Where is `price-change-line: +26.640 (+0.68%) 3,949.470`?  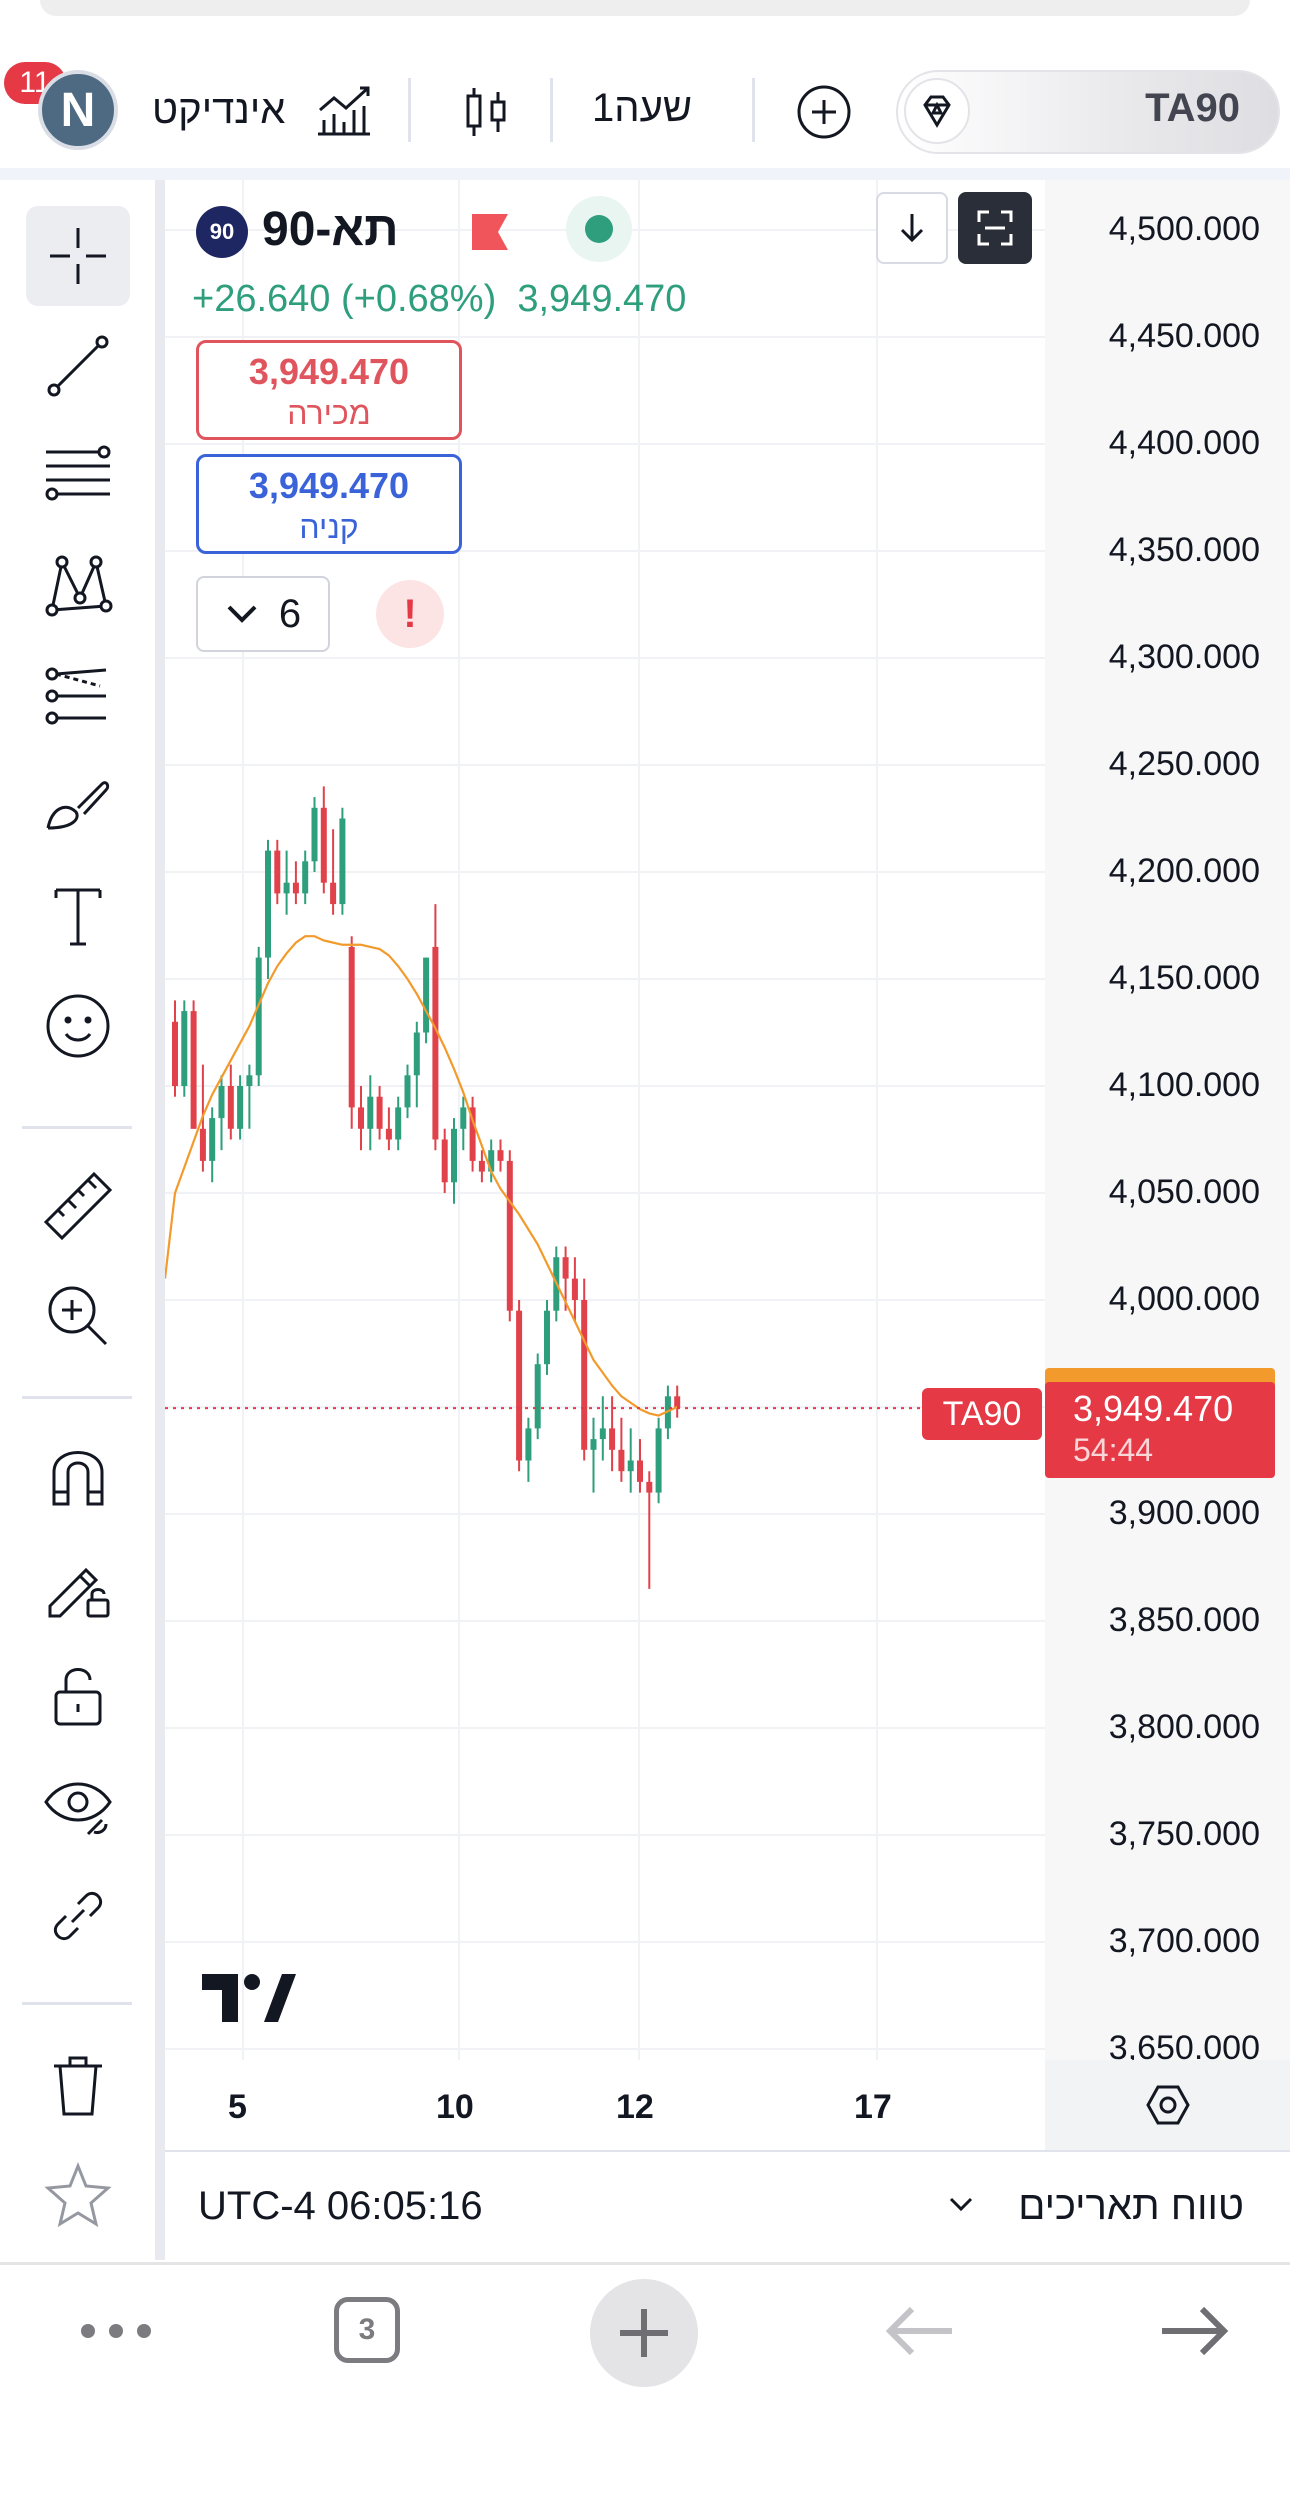 price-change-line: +26.640 (+0.68%) 3,949.470 is located at coordinates (439, 299).